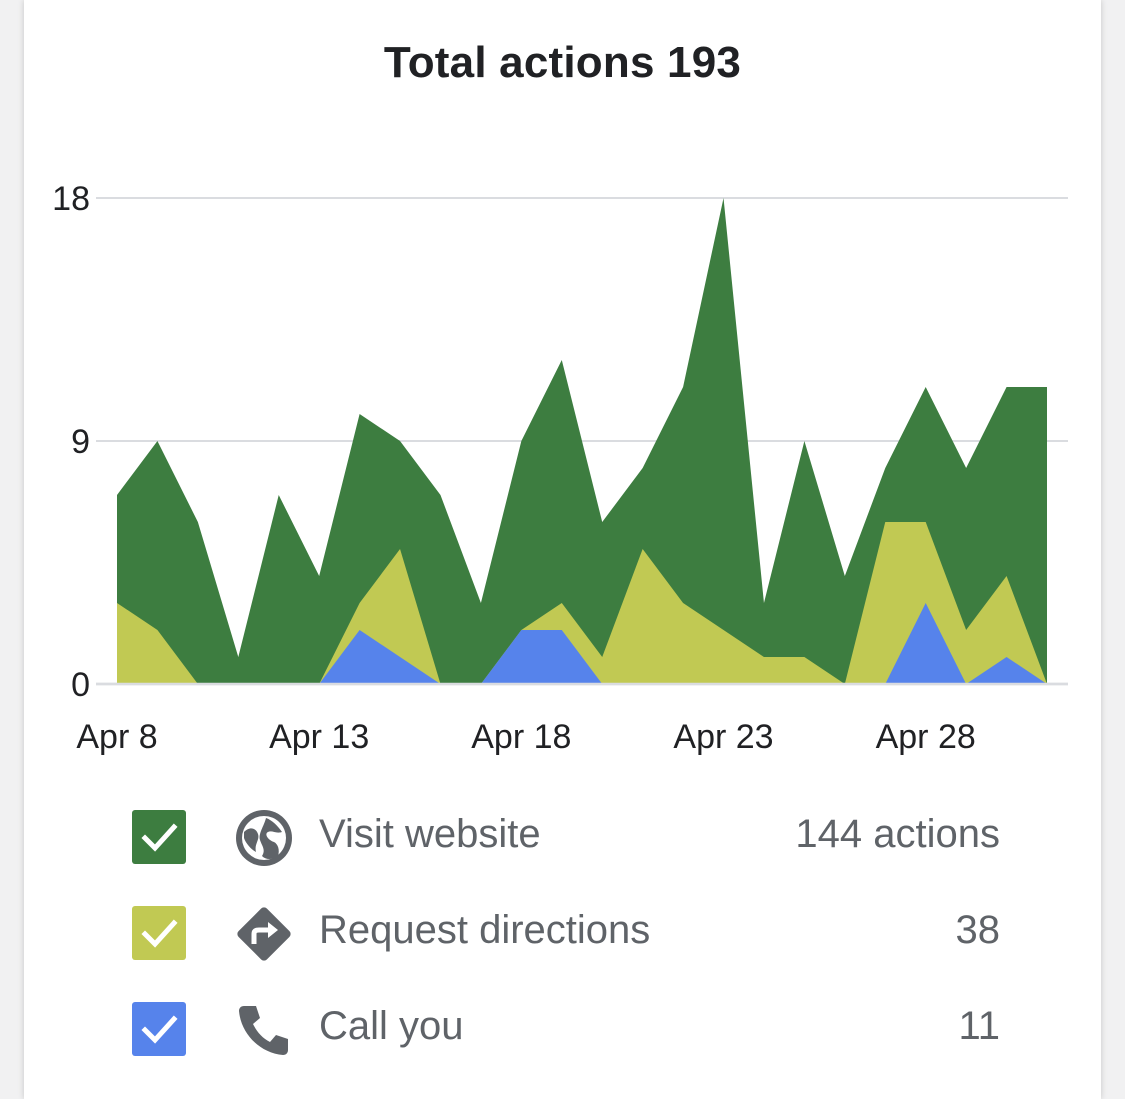  I want to click on x-tick-label: Apr 13, so click(319, 737).